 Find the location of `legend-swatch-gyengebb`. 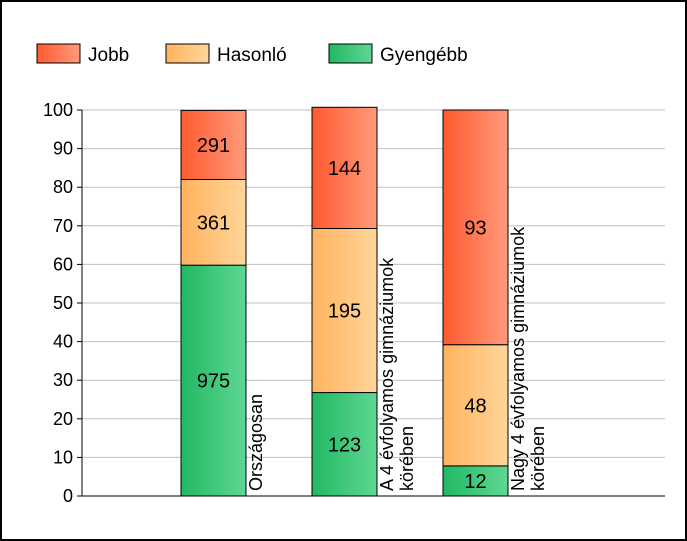

legend-swatch-gyengebb is located at coordinates (350, 53).